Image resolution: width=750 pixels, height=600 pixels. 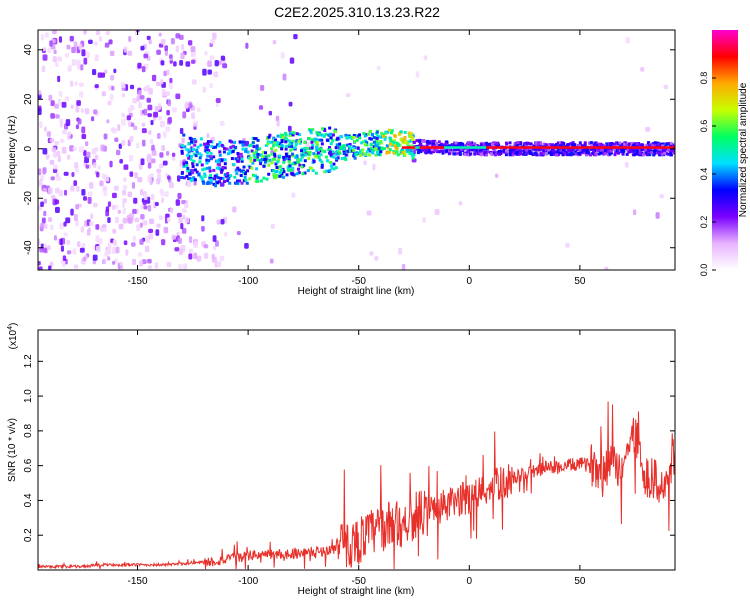 I want to click on snr-y-label: SNR (10 * v/v), so click(x=12, y=450).